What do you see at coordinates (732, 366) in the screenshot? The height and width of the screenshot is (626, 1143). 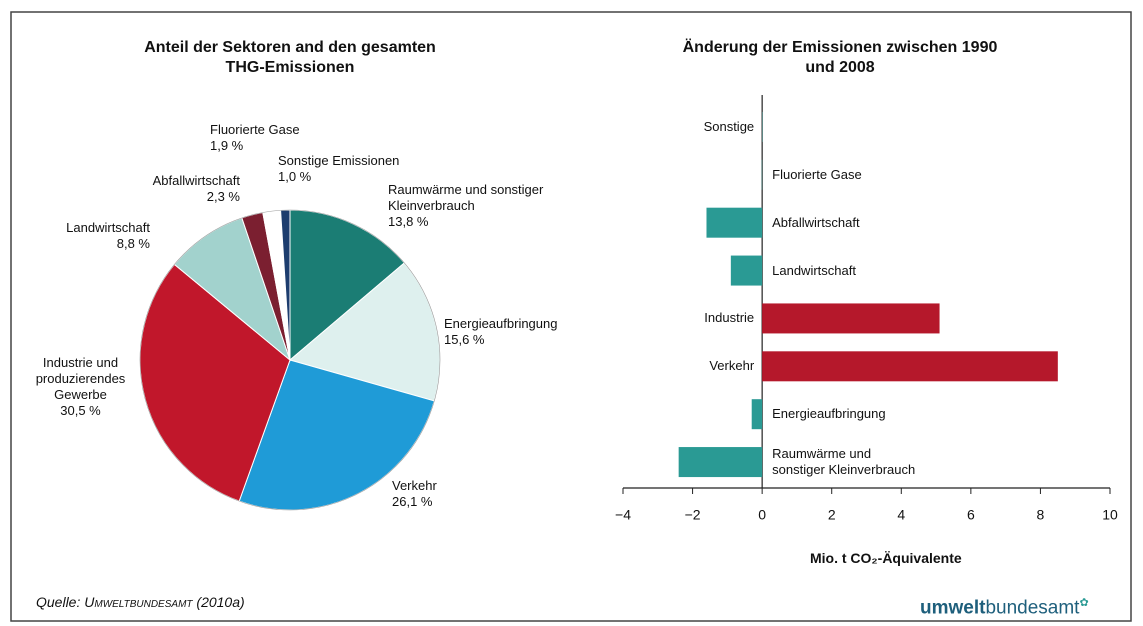 I see `bar-label: Verkehr` at bounding box center [732, 366].